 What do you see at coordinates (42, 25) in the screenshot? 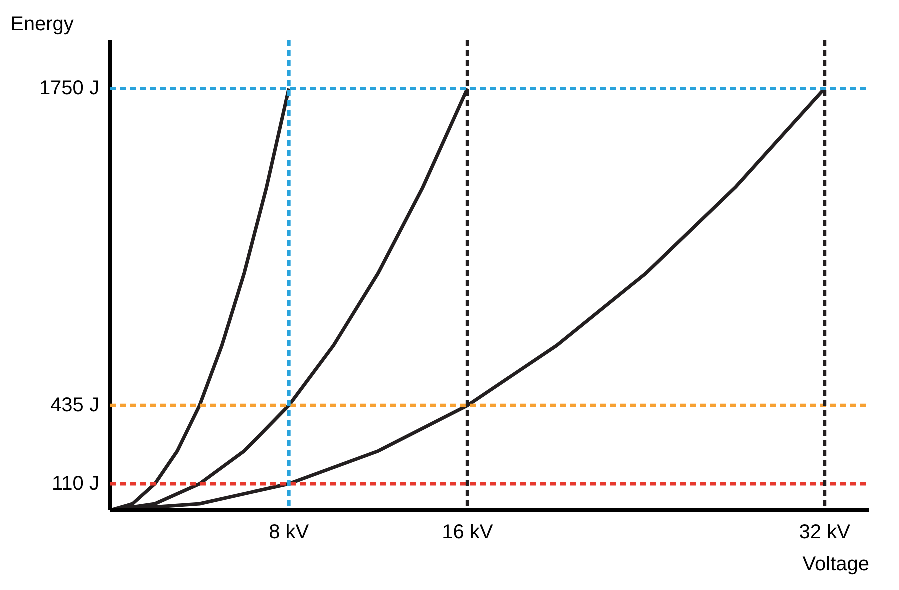
I see `y-axis-title: Energy` at bounding box center [42, 25].